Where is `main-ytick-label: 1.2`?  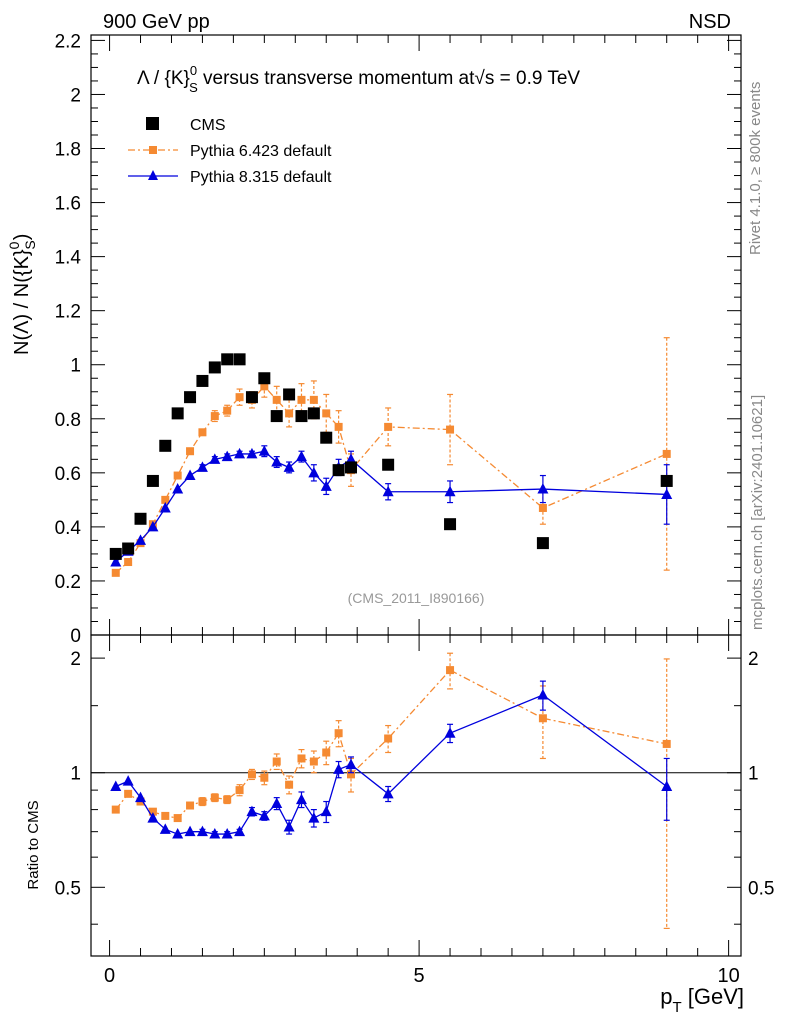
main-ytick-label: 1.2 is located at coordinates (68, 312).